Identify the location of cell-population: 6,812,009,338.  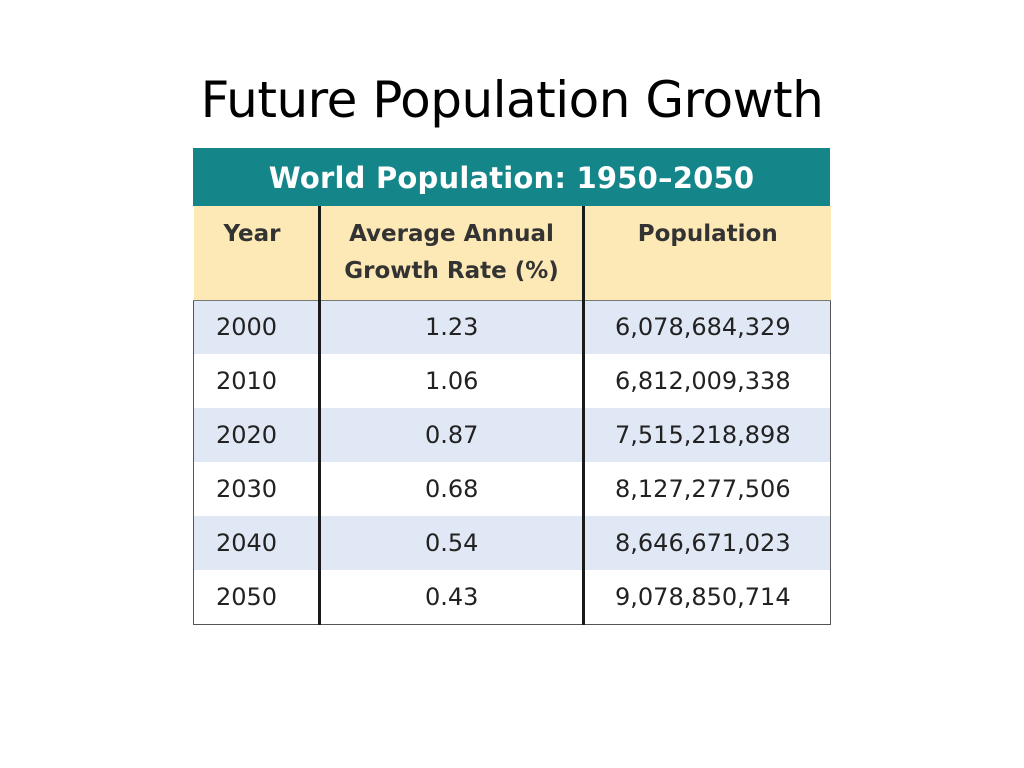
(706, 381).